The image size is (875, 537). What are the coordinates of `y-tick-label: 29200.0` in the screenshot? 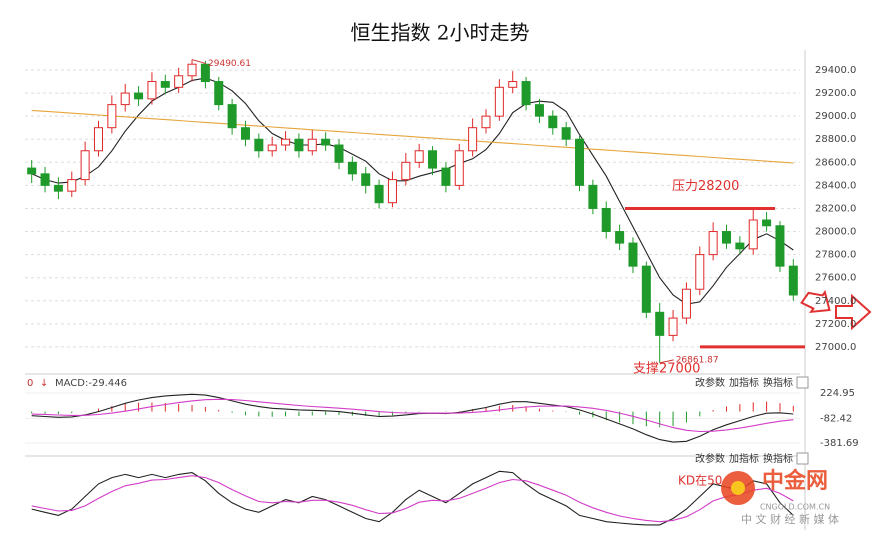 It's located at (835, 93).